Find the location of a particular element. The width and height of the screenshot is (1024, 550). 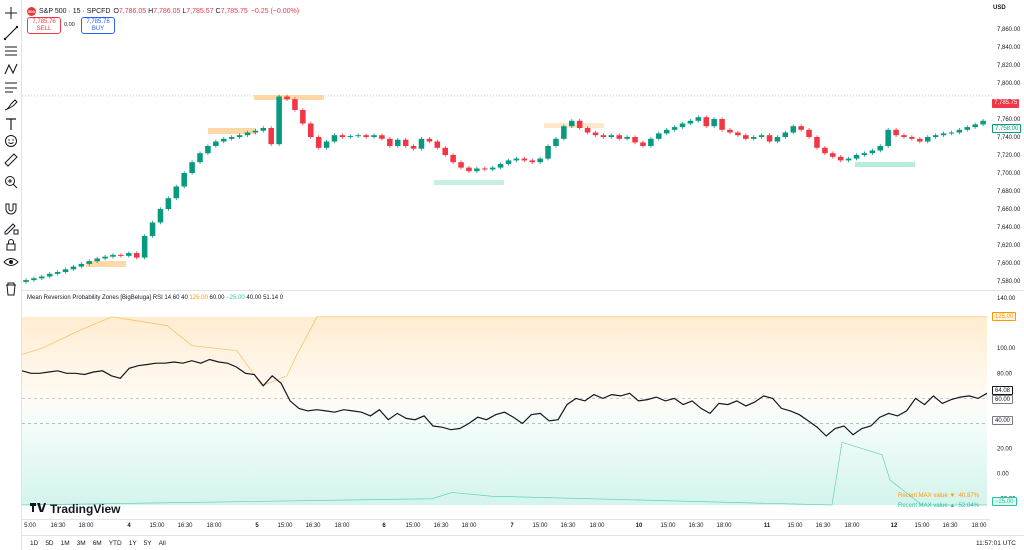

crosshair-icon is located at coordinates (11, 13).